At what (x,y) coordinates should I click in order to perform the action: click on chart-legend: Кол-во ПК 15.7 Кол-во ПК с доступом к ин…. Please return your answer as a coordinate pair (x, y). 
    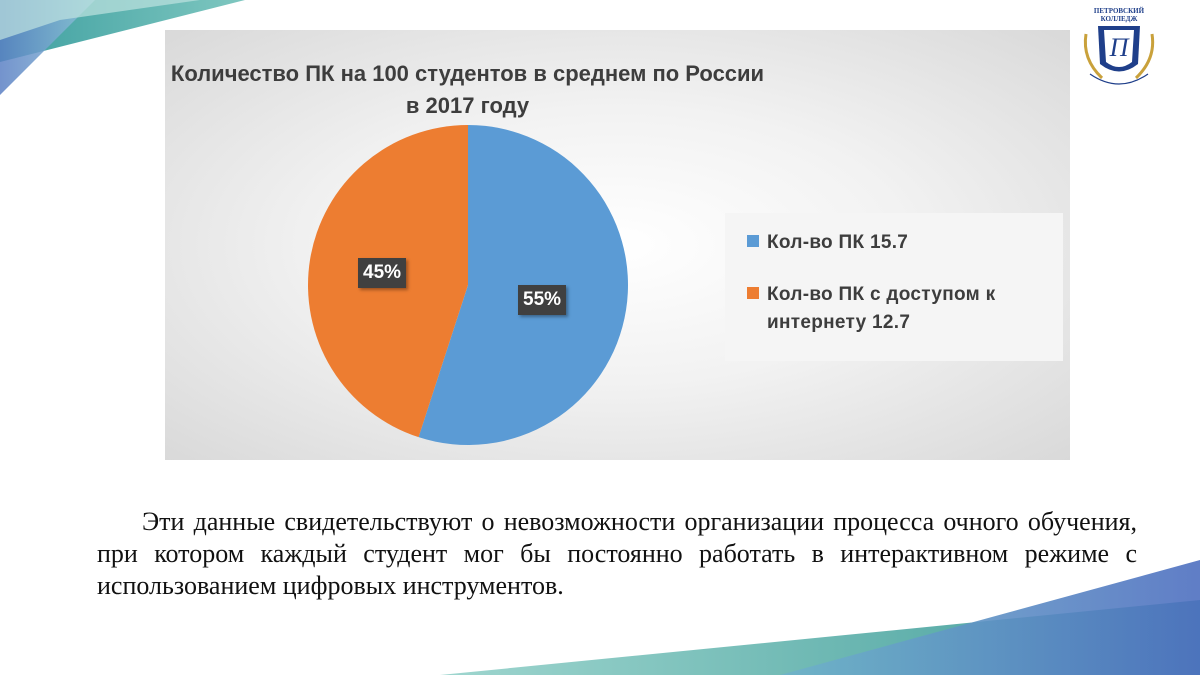
    Looking at the image, I should click on (894, 287).